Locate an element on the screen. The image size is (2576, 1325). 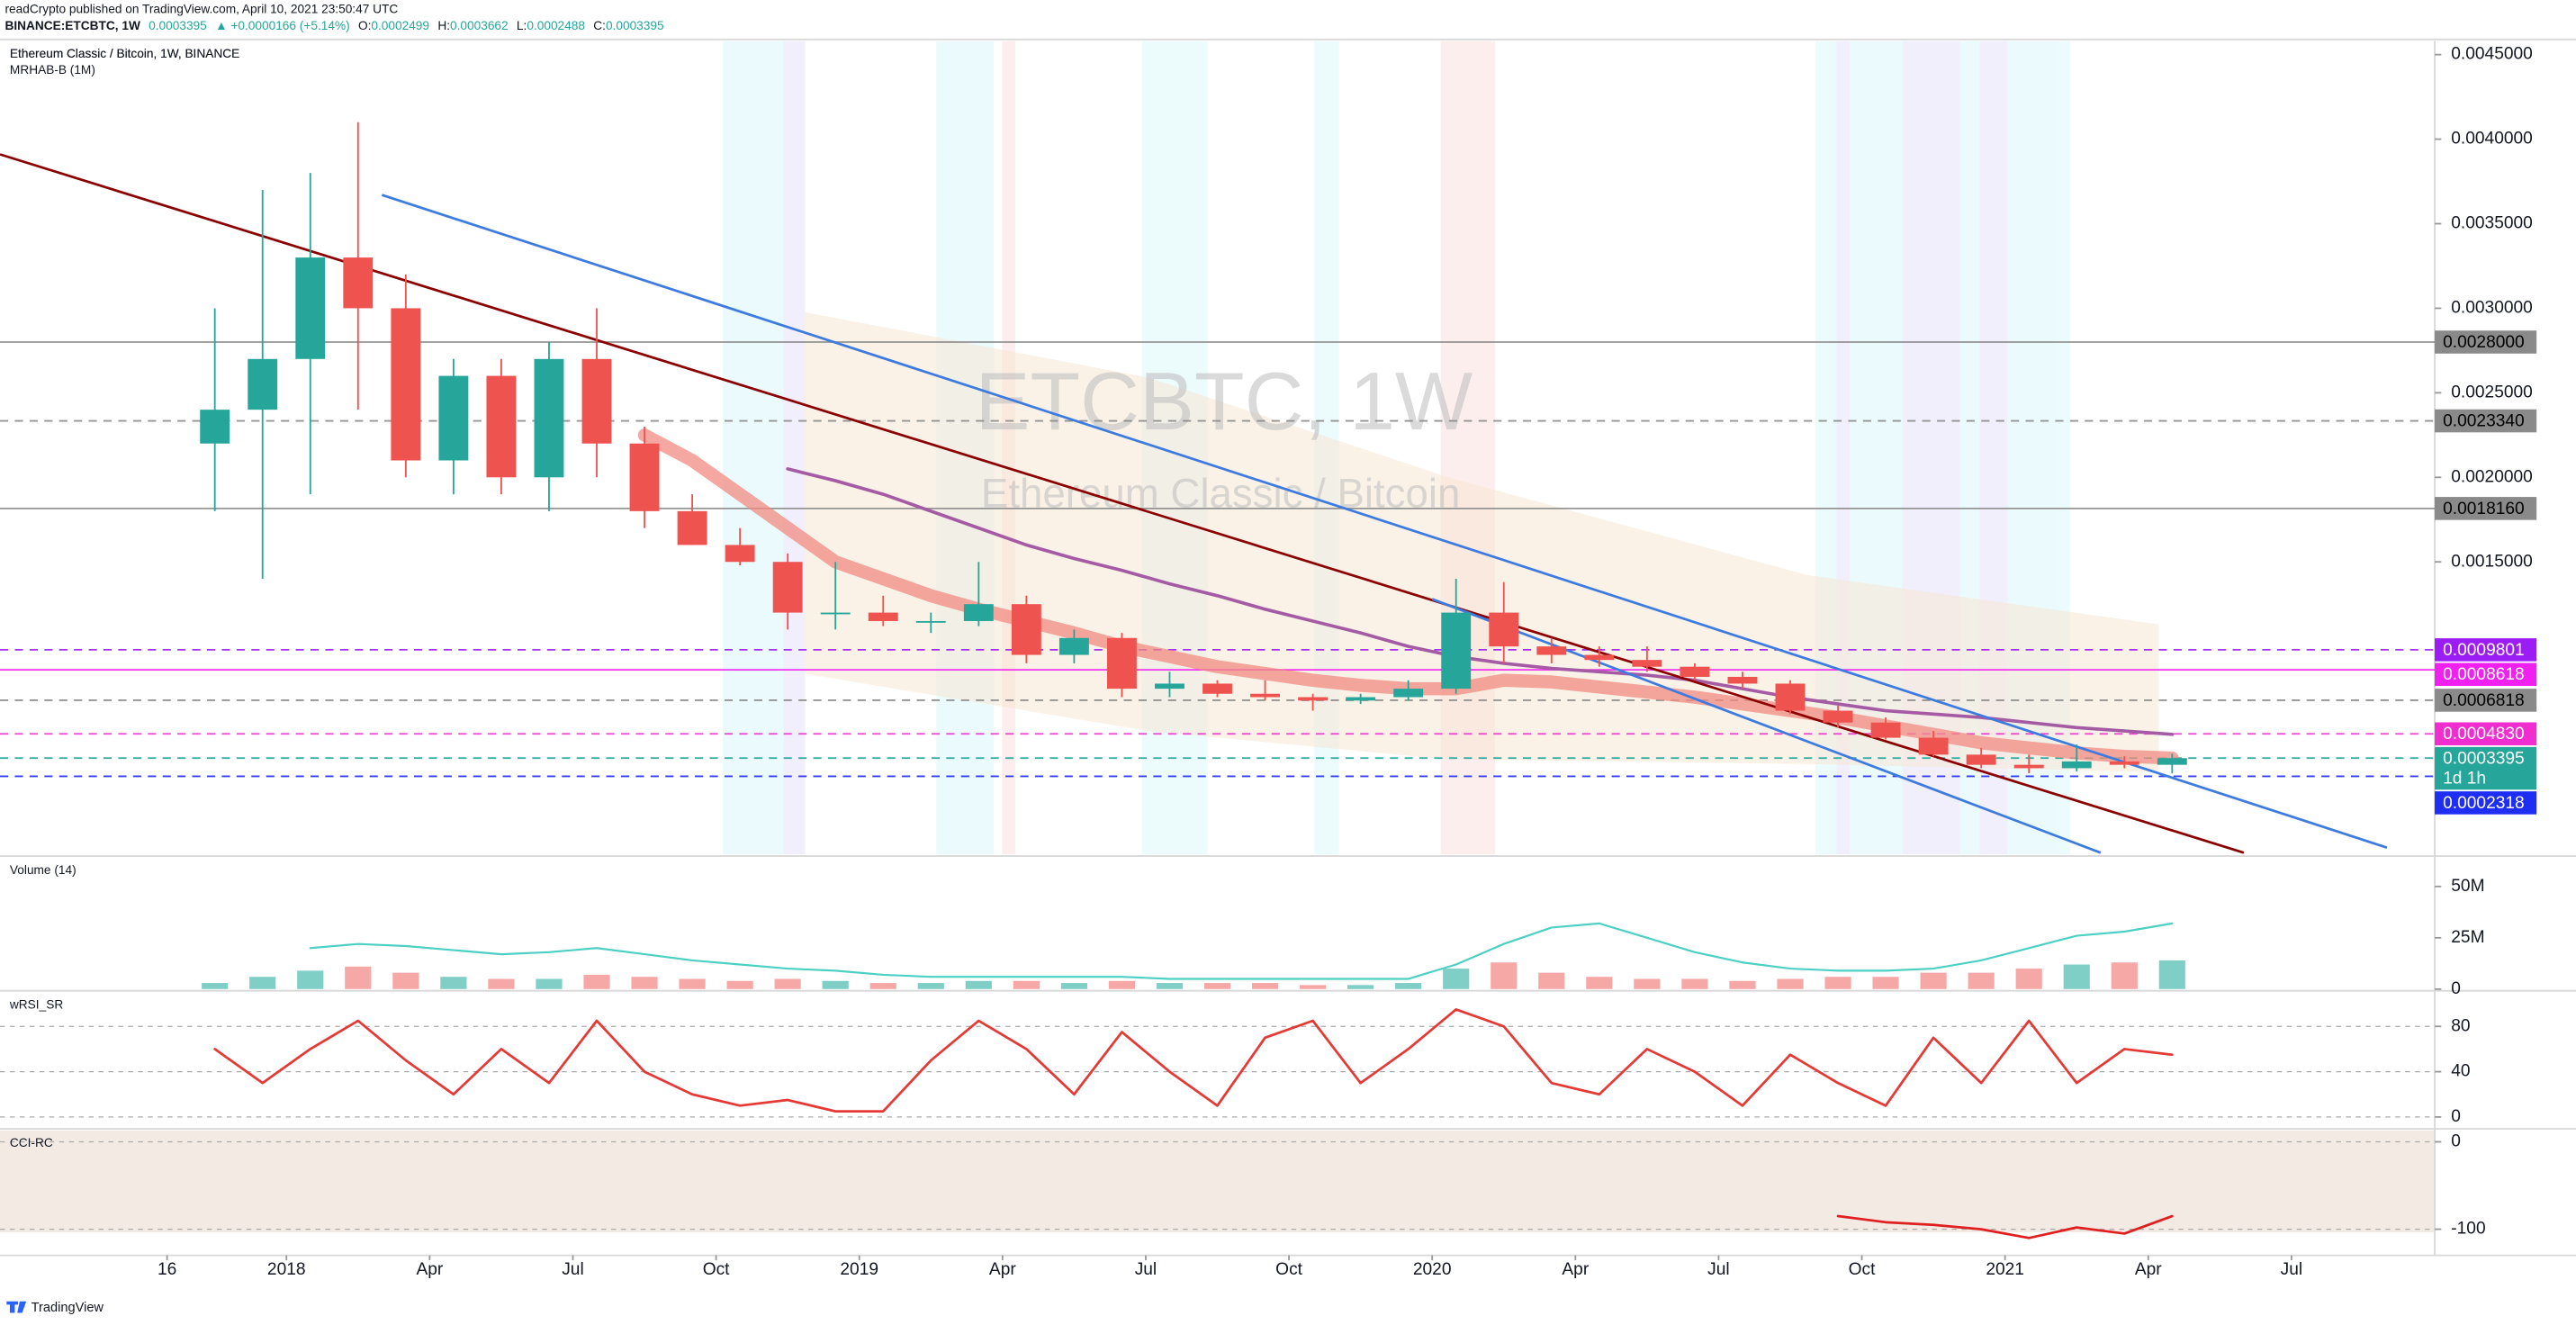
price-label: 0.0003395 is located at coordinates (2484, 759).